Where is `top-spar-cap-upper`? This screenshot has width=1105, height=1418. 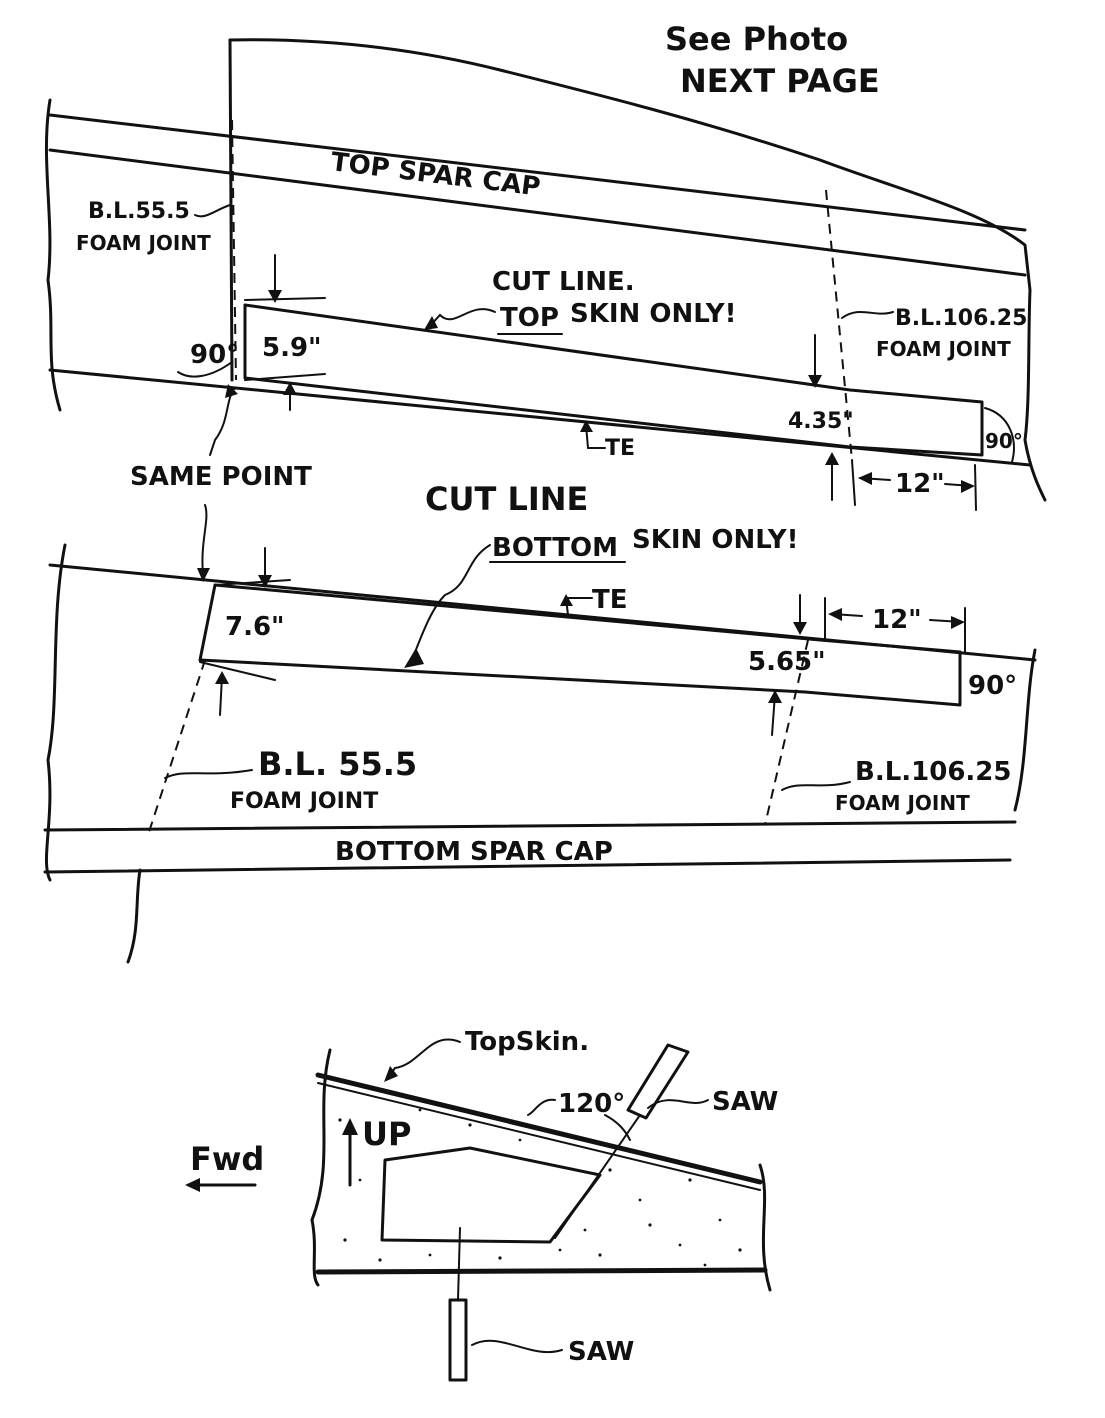
top-spar-cap-upper is located at coordinates (537, 172).